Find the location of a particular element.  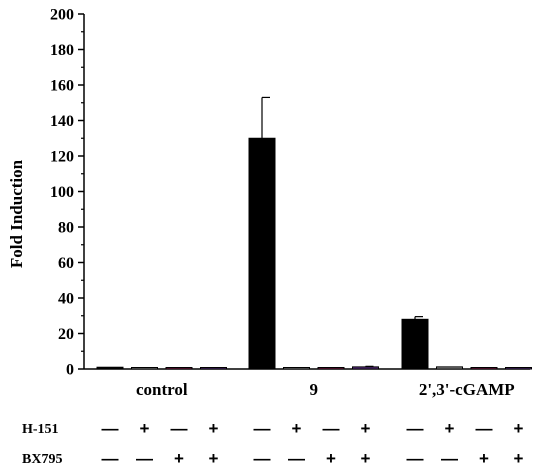

category-label: 9 is located at coordinates (314, 389).